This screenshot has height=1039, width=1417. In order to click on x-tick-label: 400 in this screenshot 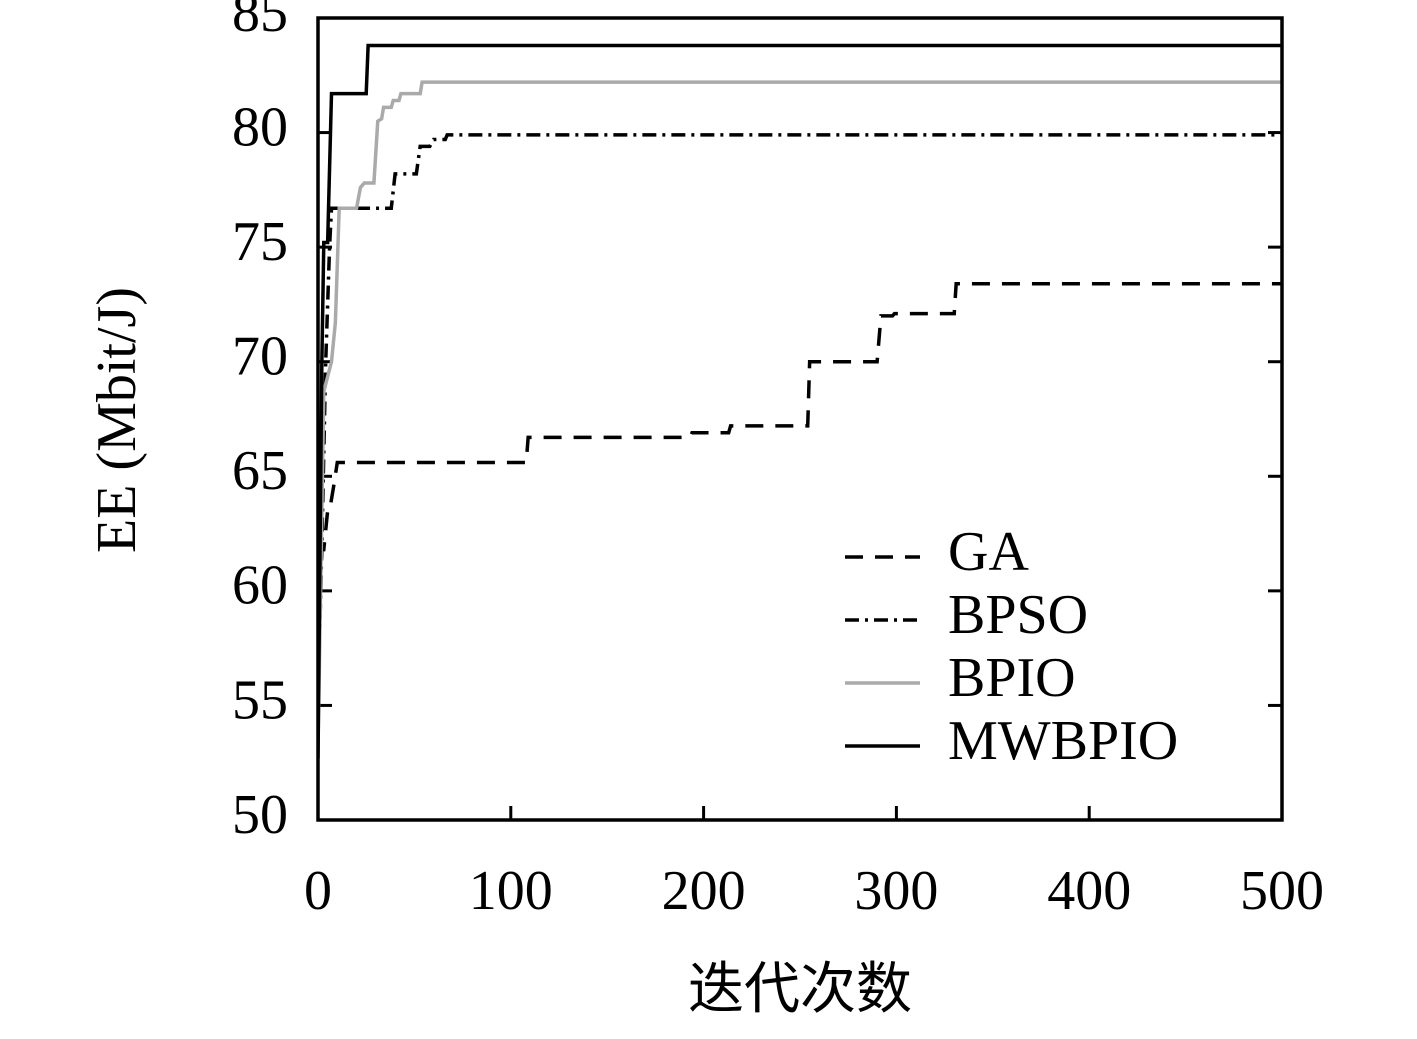, I will do `click(1089, 891)`.